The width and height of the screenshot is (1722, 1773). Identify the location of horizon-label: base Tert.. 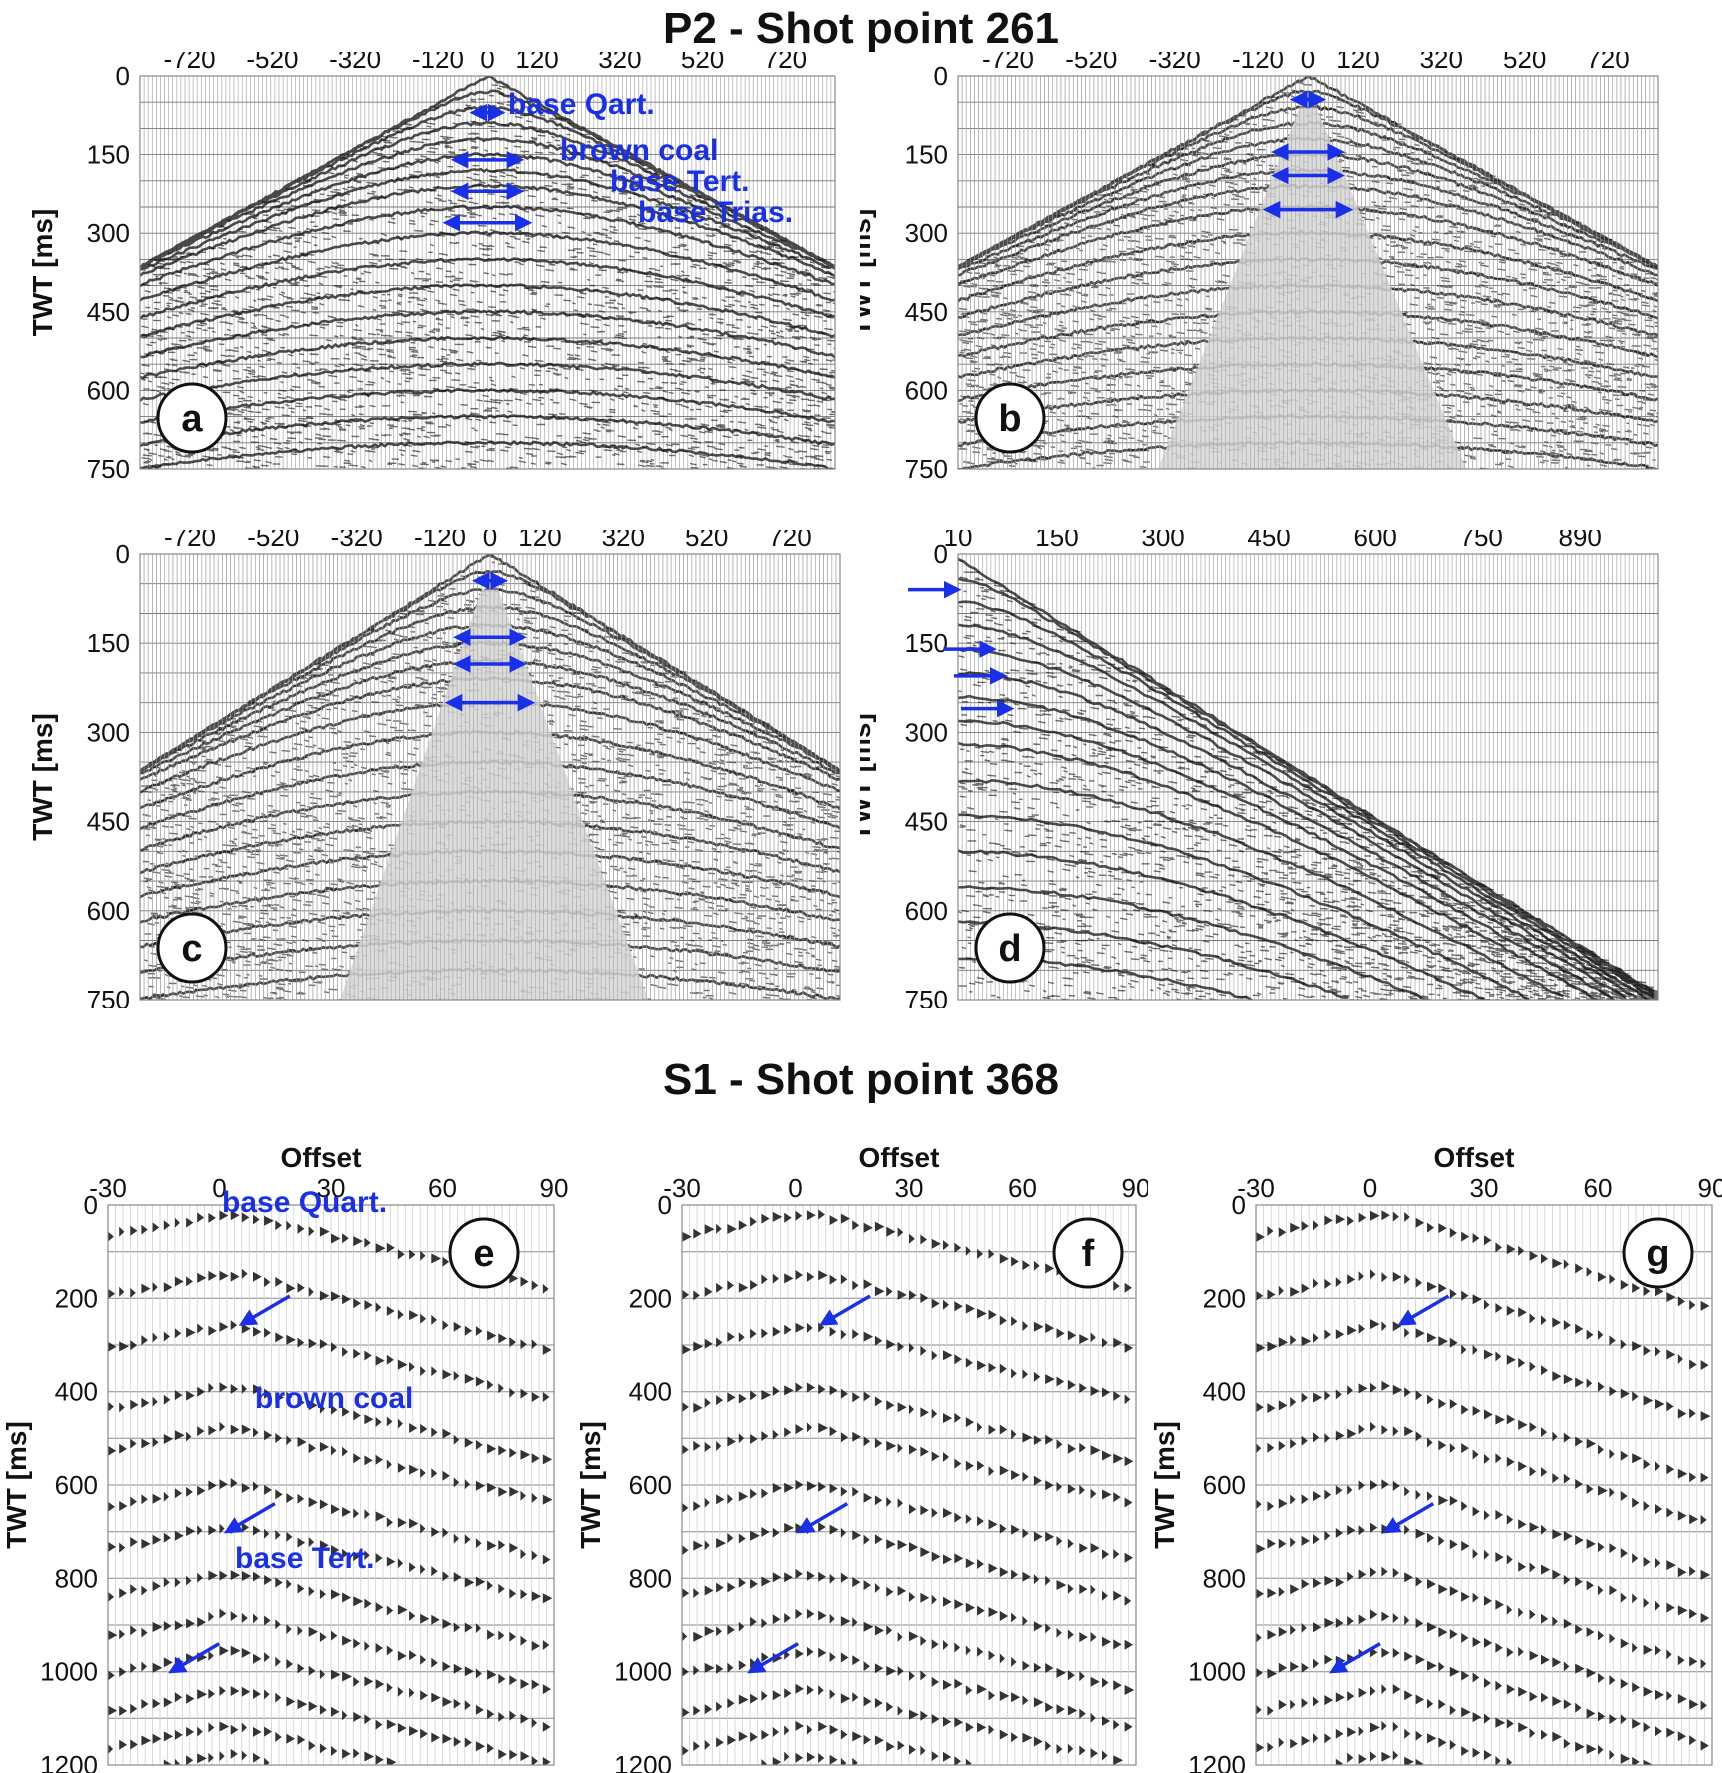
(680, 181).